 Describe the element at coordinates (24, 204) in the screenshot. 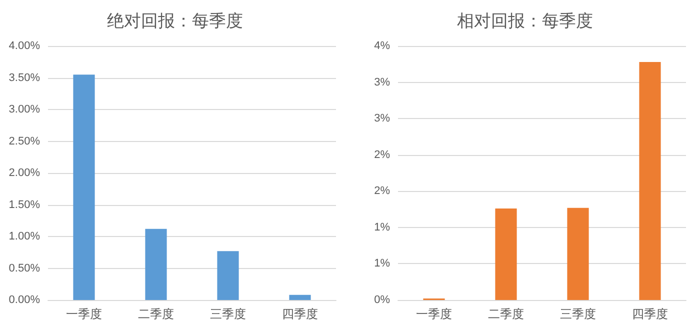

I see `y-tick-label: 1.50%` at that location.